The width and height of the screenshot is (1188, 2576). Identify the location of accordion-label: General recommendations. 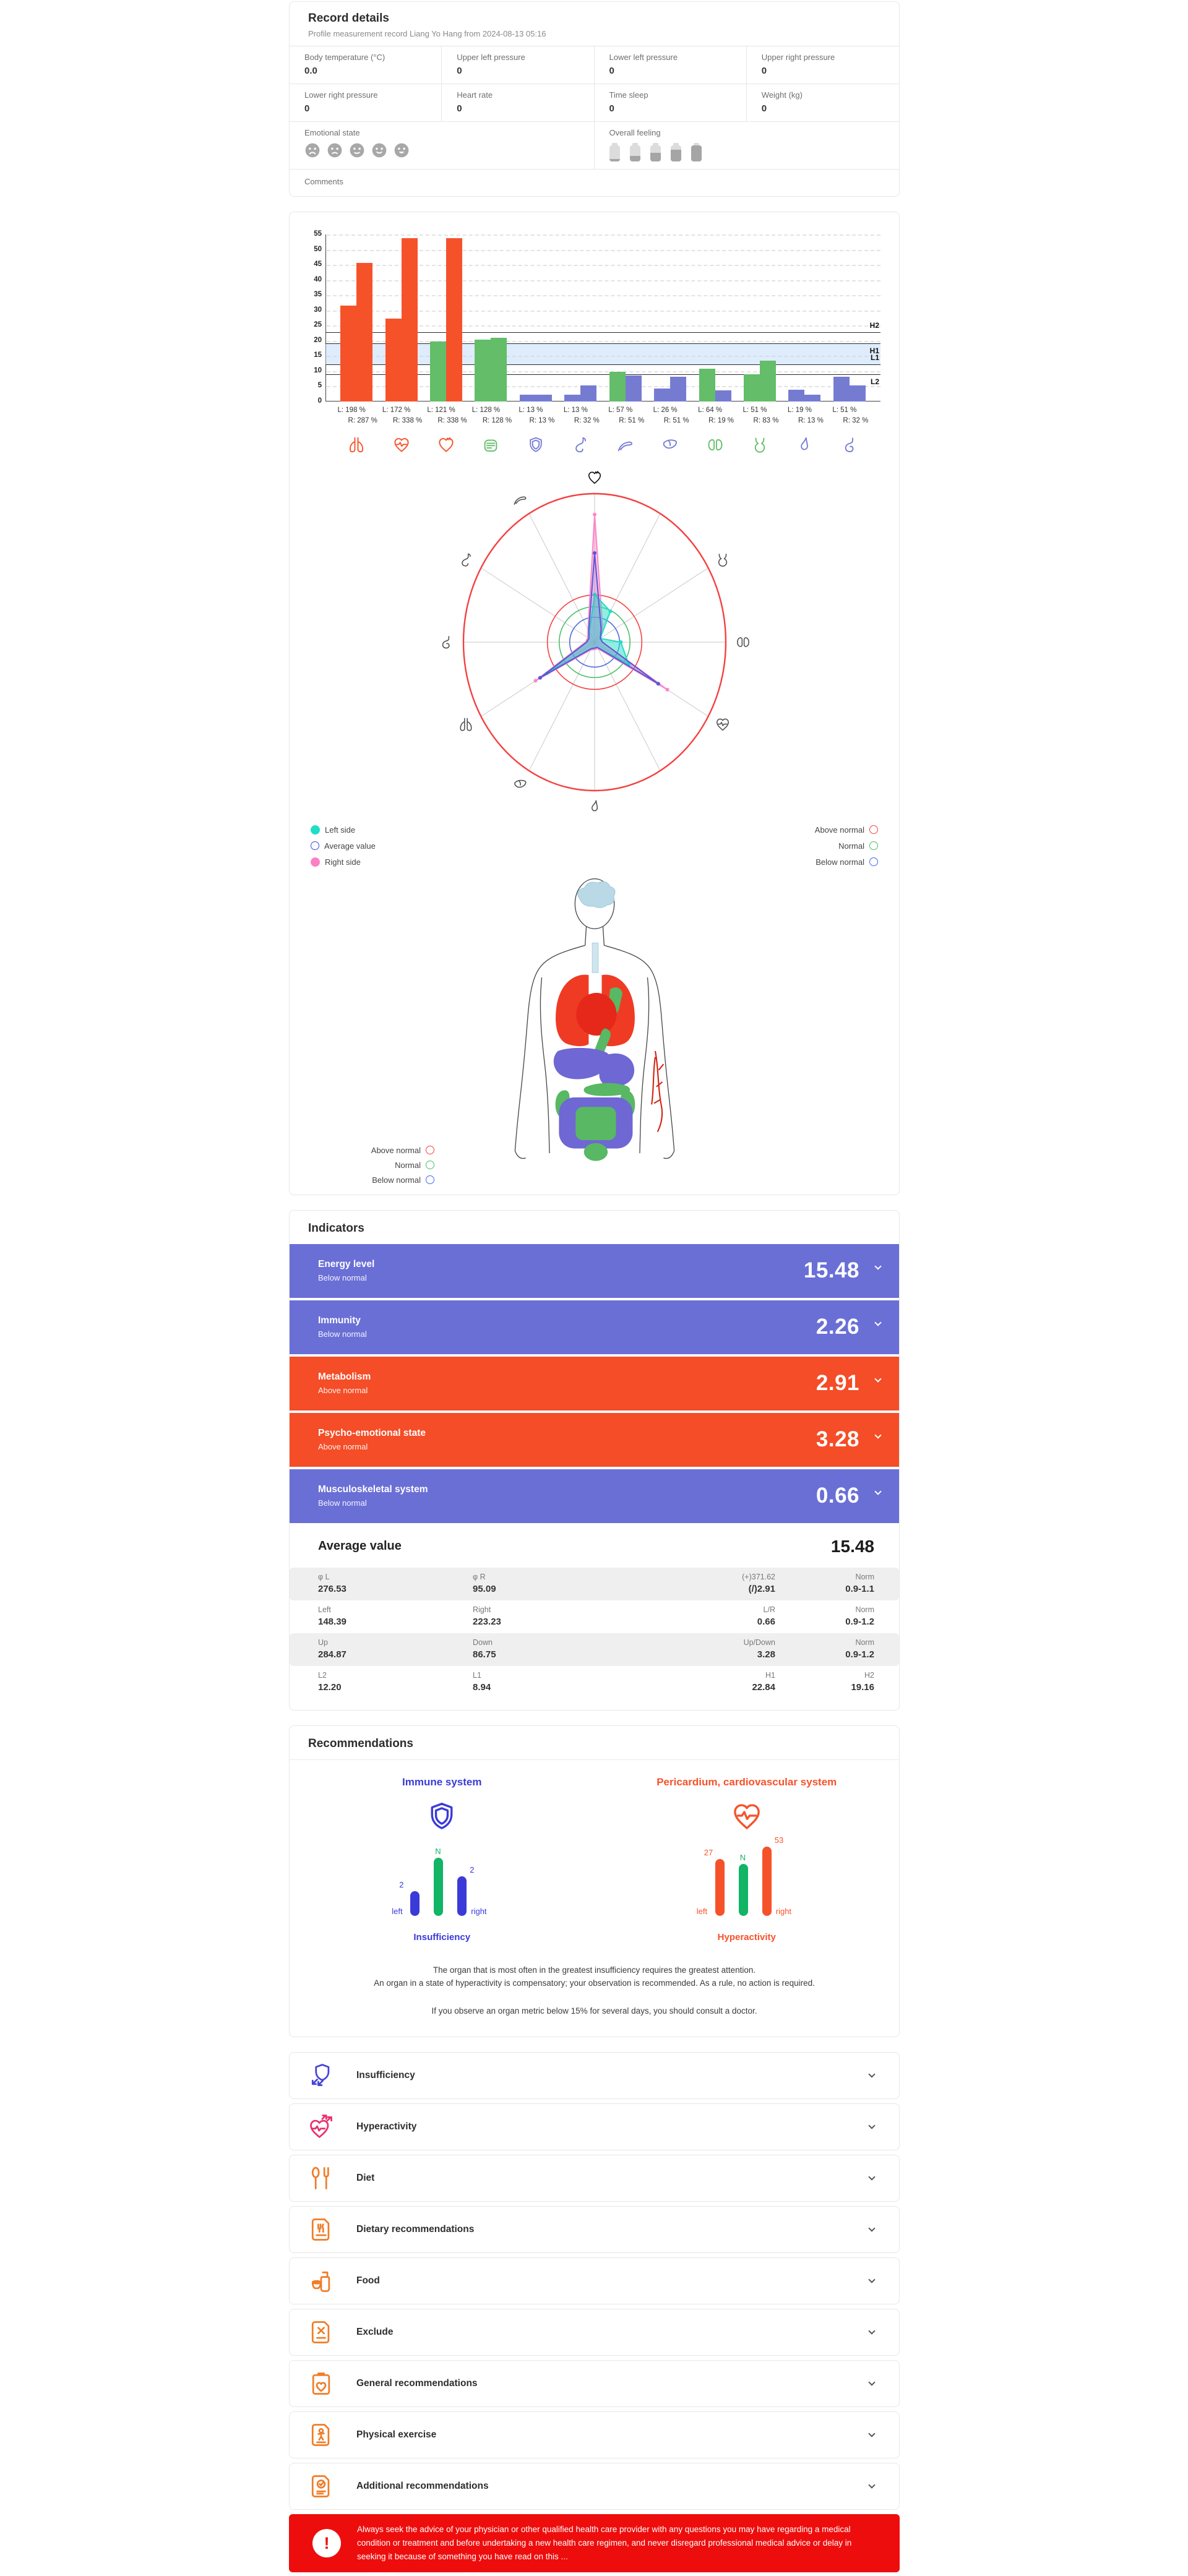
(417, 2383).